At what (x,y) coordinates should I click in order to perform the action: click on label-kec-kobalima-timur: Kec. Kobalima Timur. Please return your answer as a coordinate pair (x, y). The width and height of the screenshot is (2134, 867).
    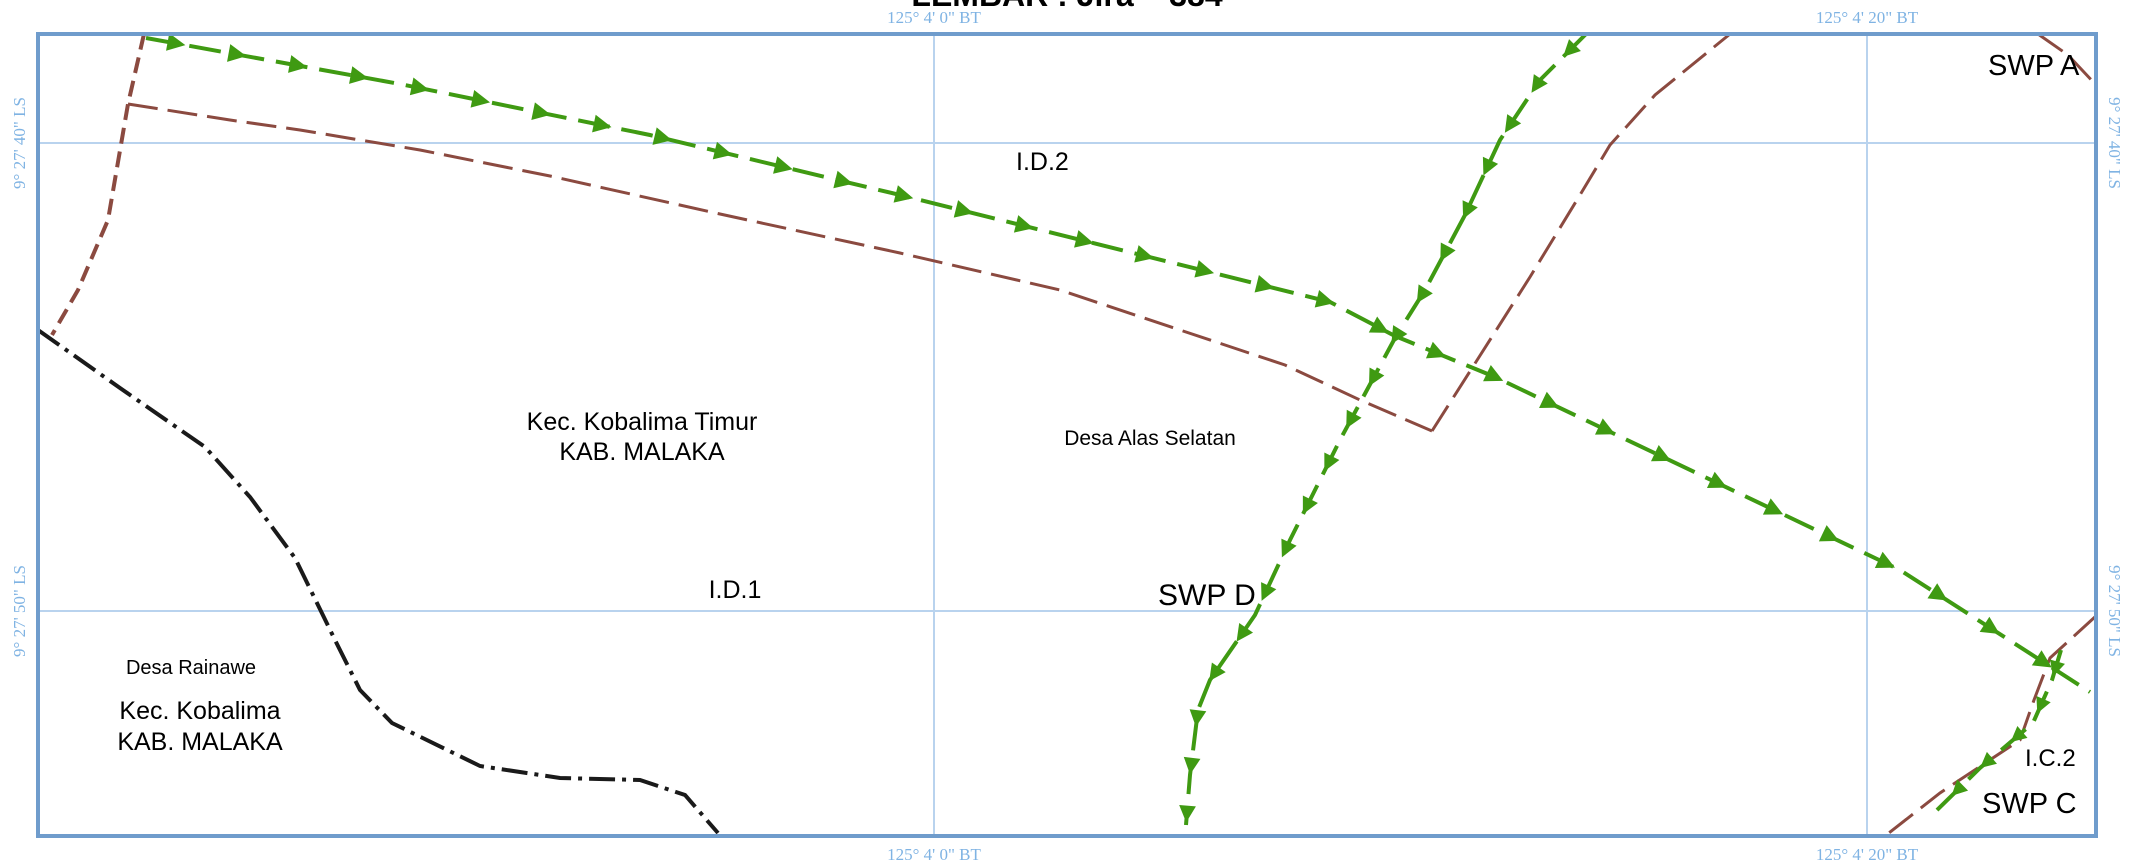
    Looking at the image, I should click on (642, 422).